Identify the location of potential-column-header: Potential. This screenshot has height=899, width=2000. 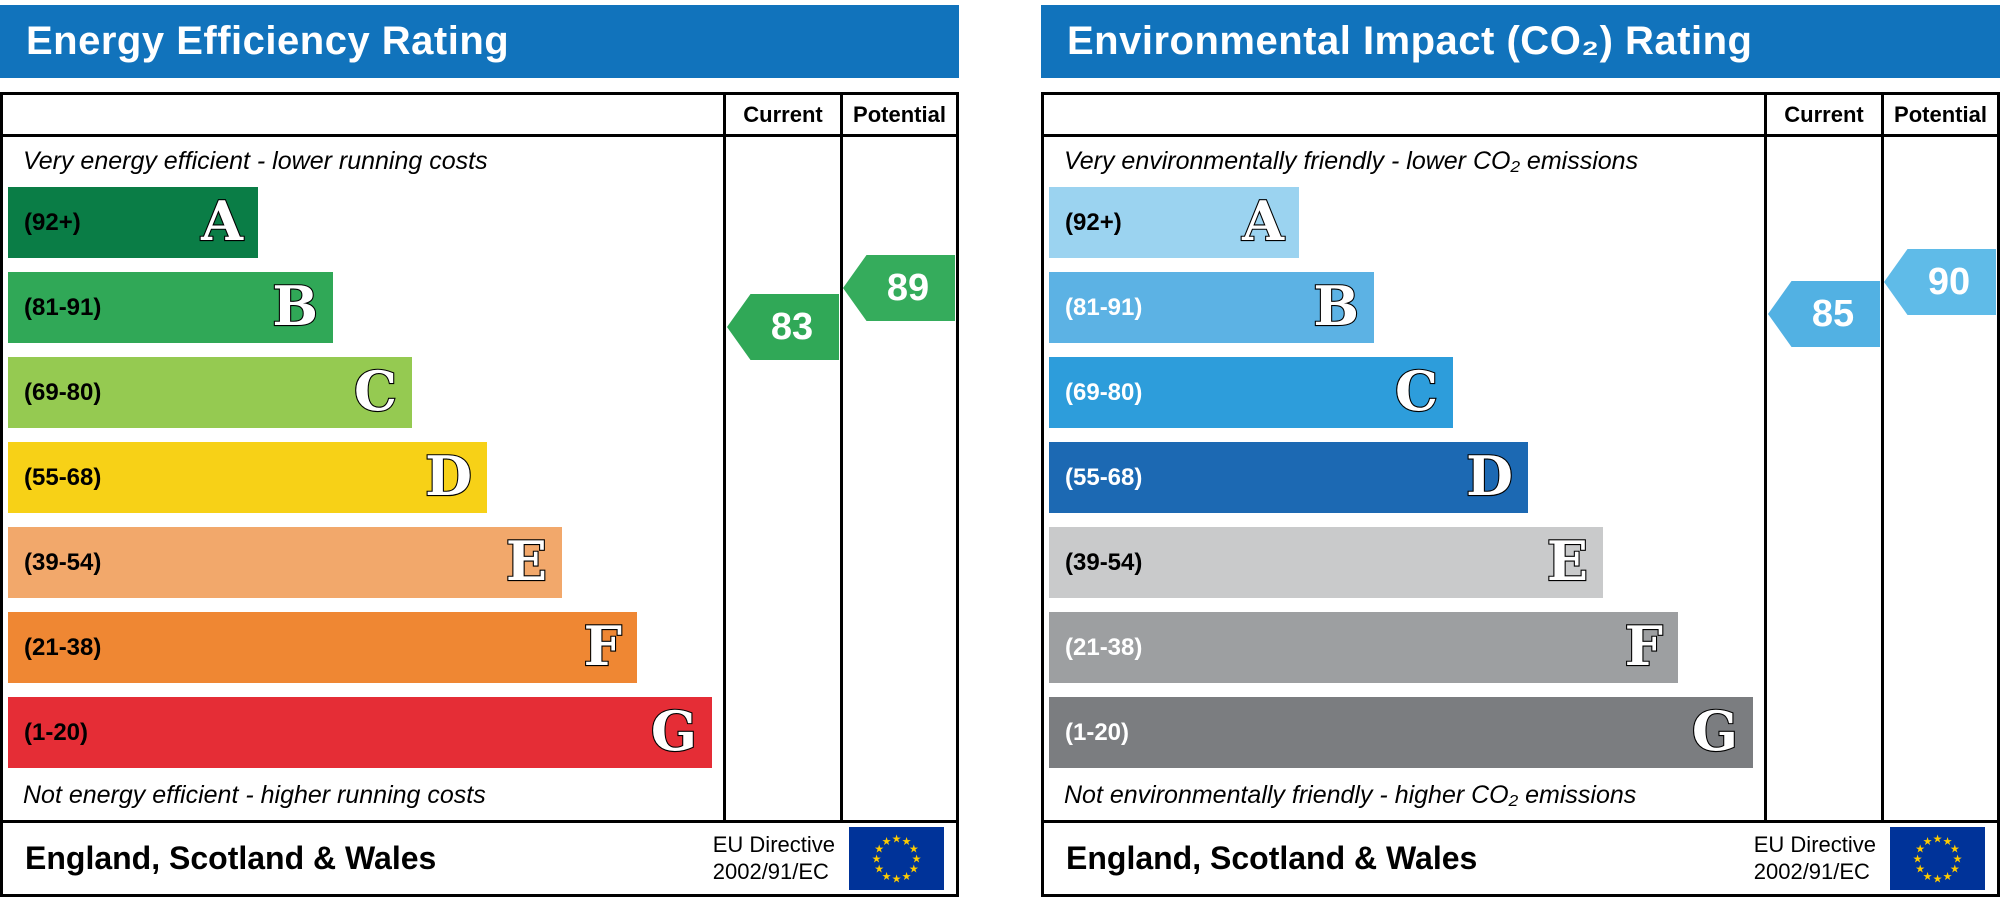
(899, 114).